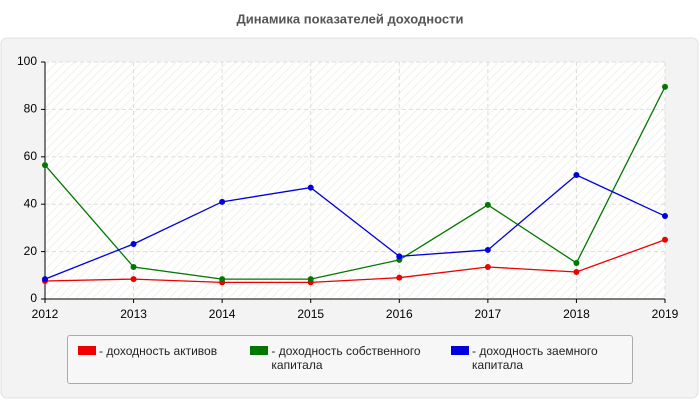 The height and width of the screenshot is (400, 700). Describe the element at coordinates (31, 156) in the screenshot. I see `y-tick-label: 60` at that location.